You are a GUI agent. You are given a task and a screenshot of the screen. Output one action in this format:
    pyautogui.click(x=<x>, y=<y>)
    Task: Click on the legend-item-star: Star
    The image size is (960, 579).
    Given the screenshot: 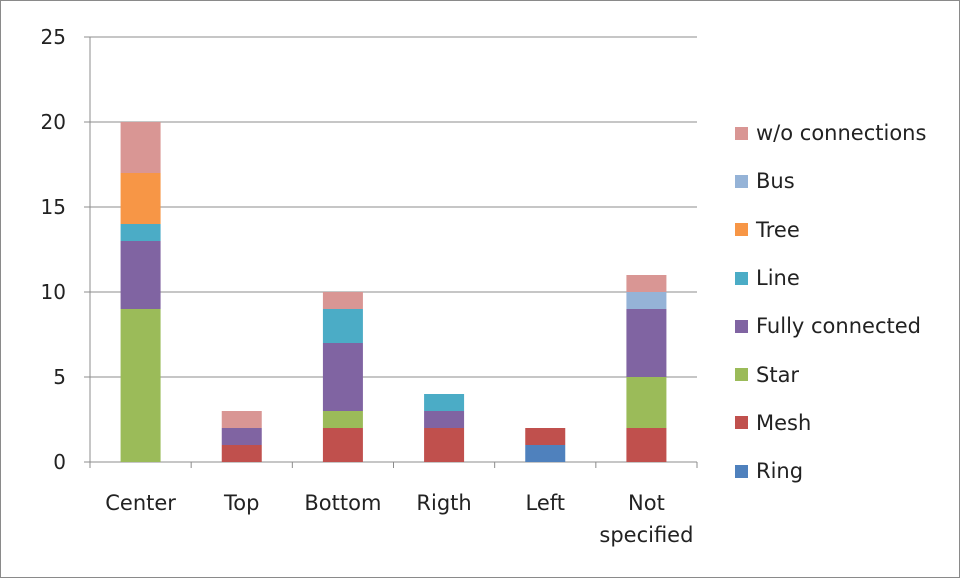 What is the action you would take?
    pyautogui.click(x=845, y=374)
    